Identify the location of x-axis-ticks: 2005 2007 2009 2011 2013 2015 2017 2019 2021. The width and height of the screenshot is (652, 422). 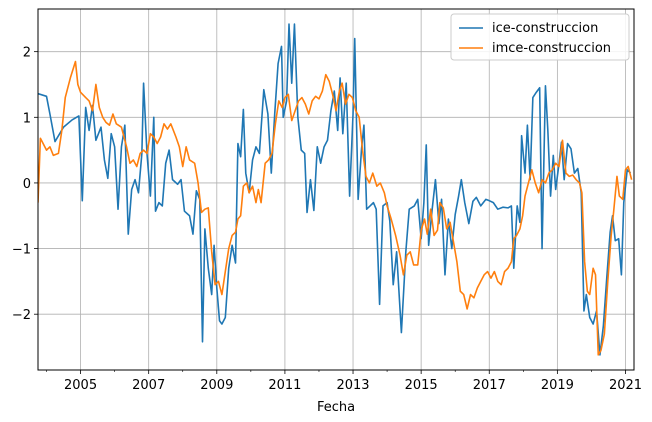
(344, 381).